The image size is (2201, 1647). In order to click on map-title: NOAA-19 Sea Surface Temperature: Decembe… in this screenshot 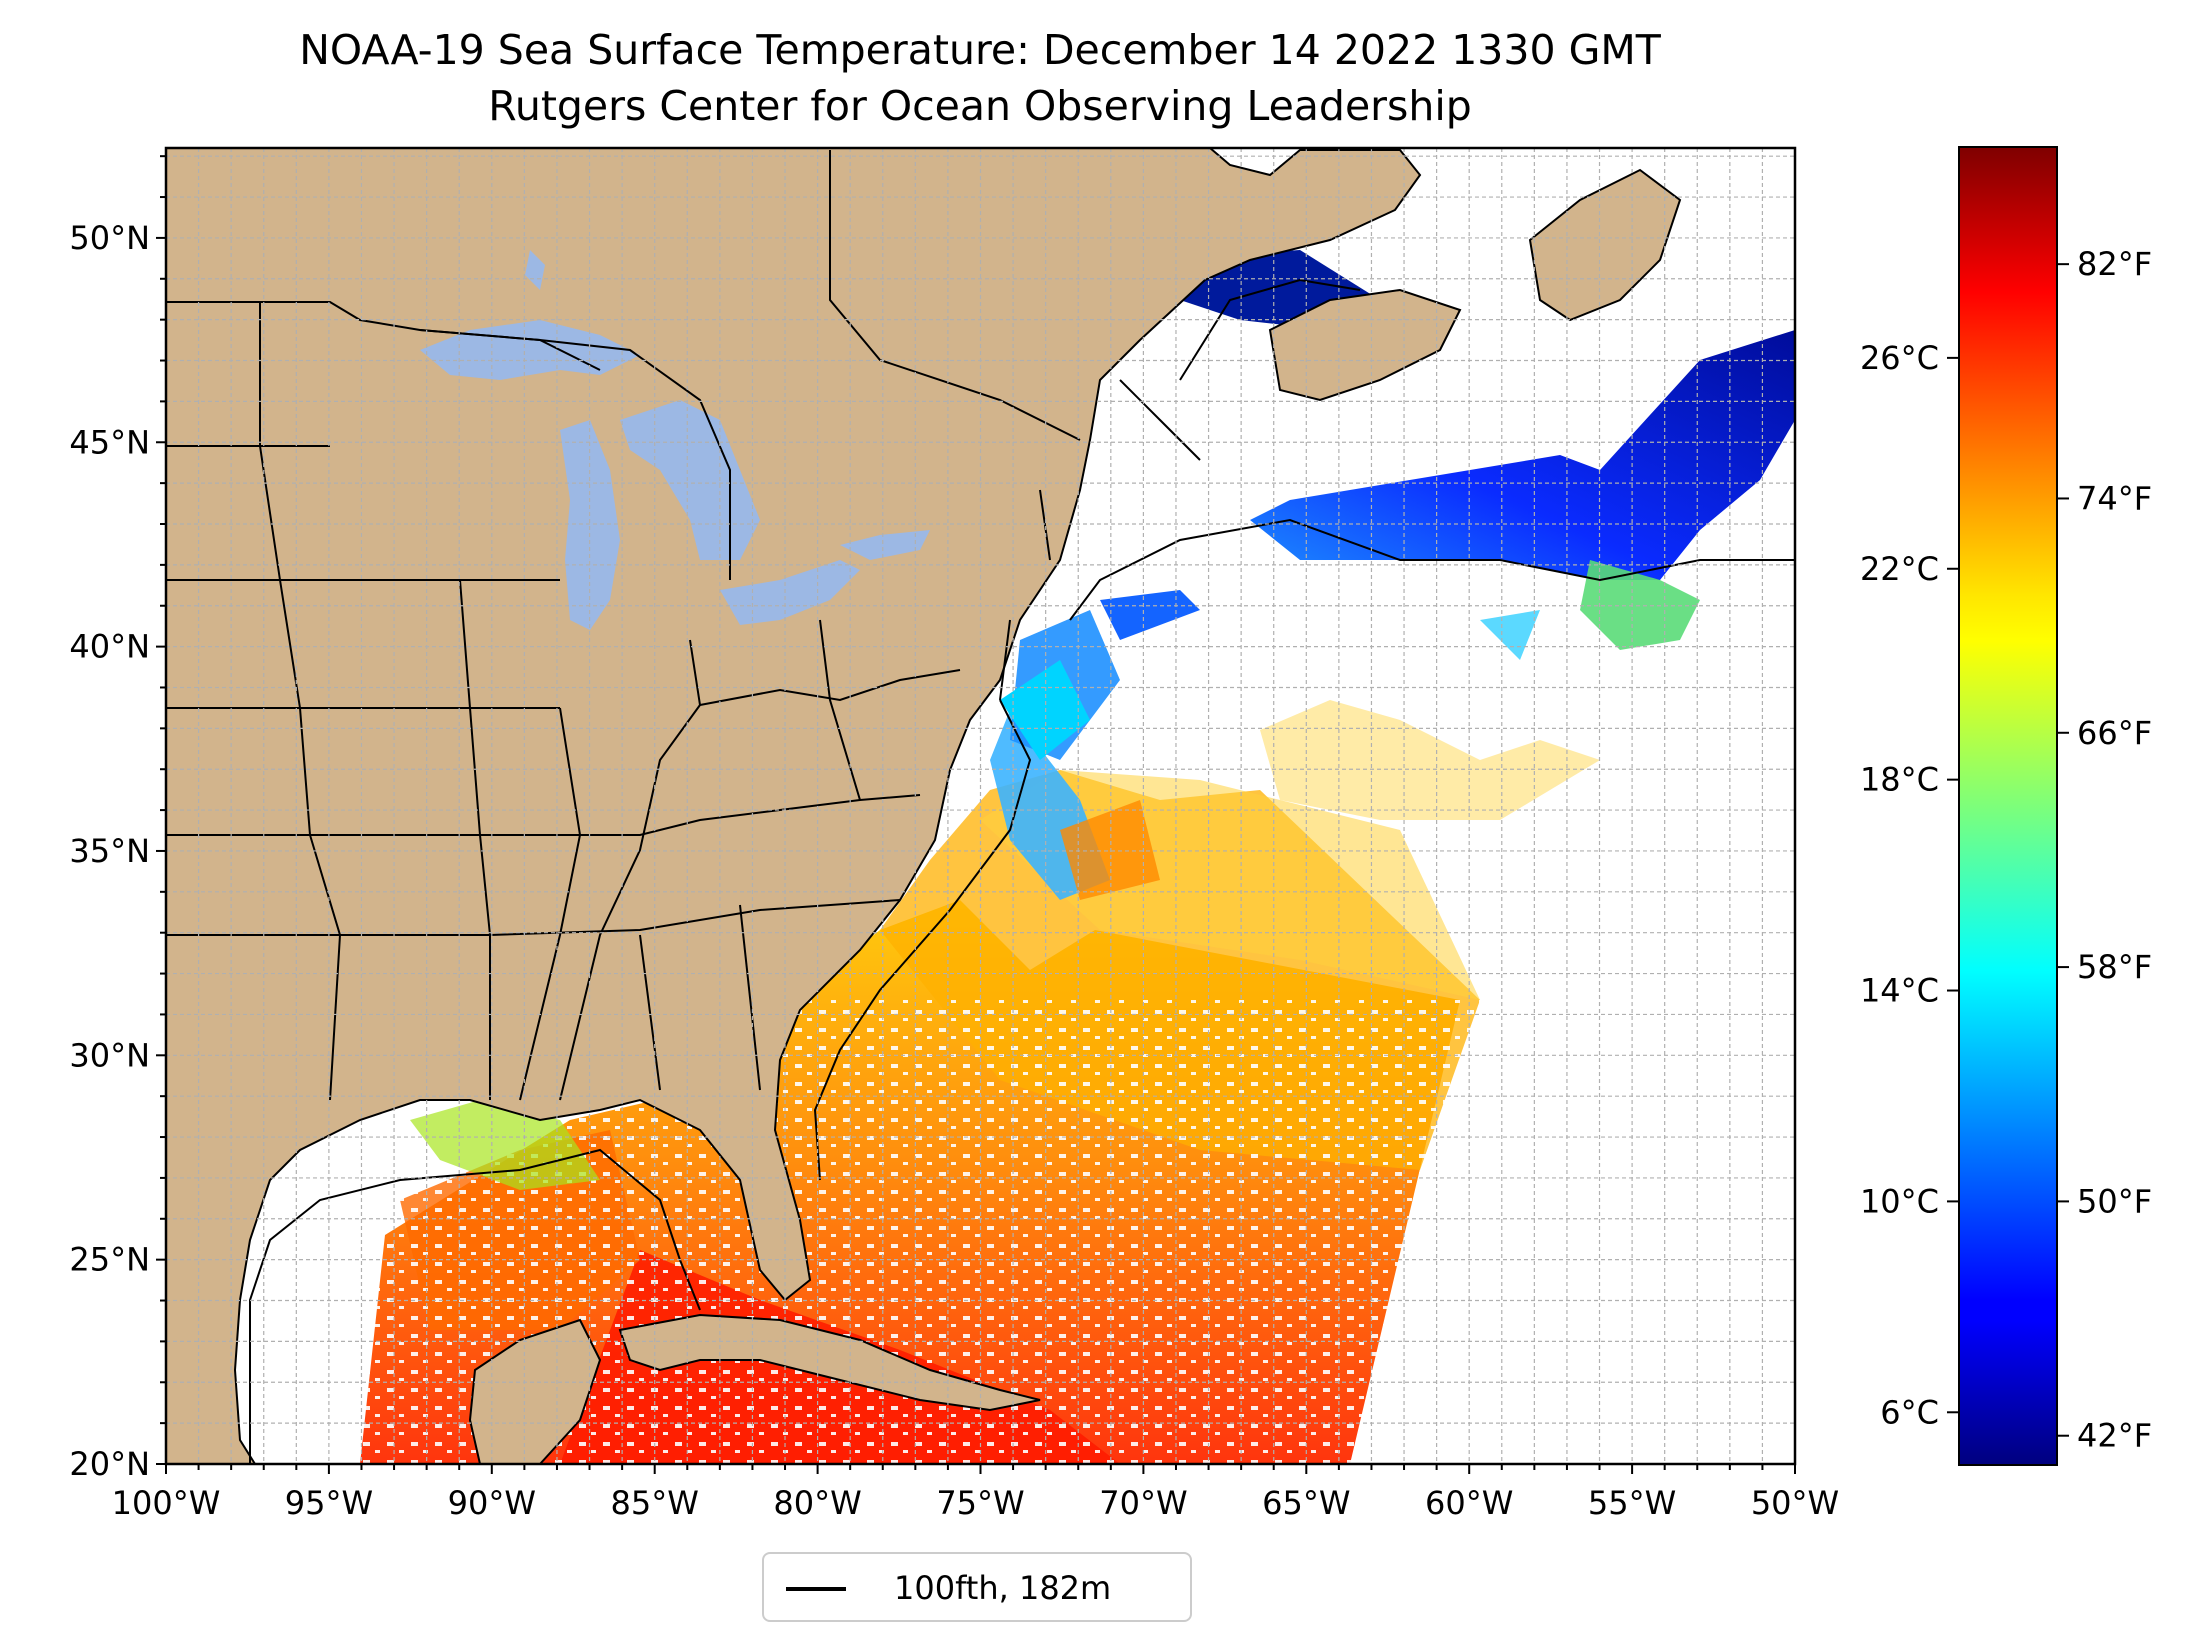, I will do `click(980, 50)`.